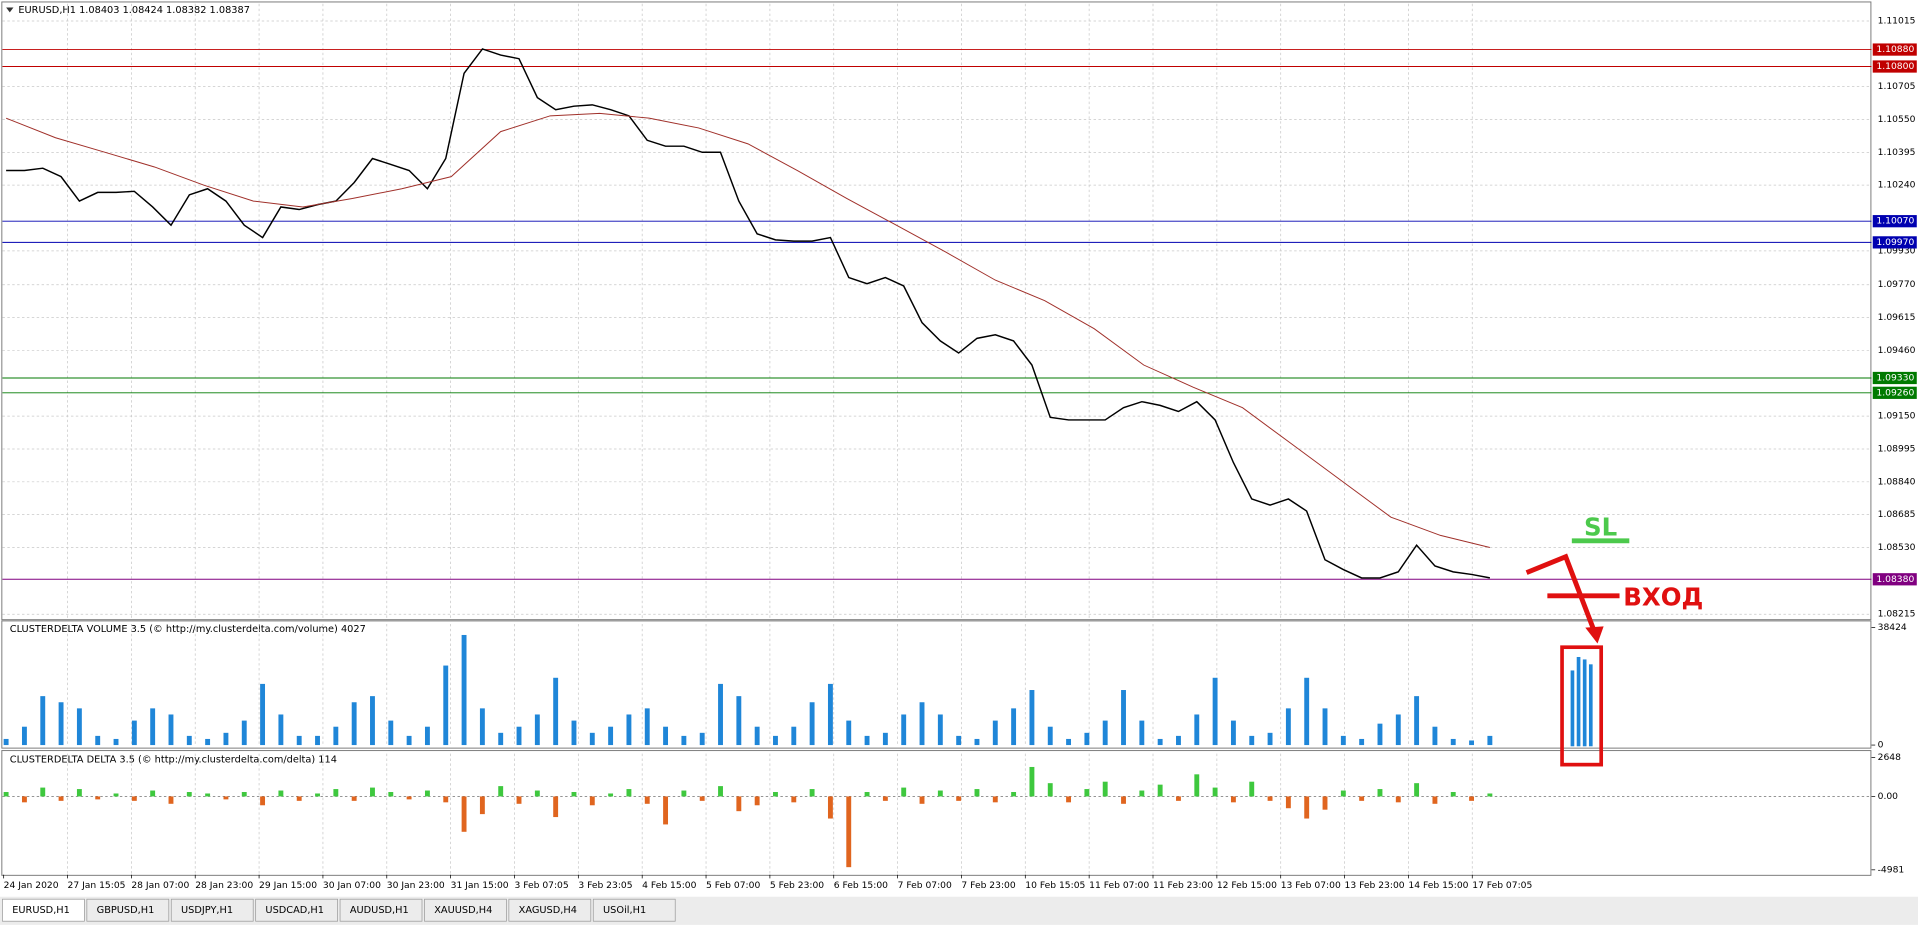 The width and height of the screenshot is (1918, 925). What do you see at coordinates (296, 910) in the screenshot?
I see `tab: USDCAD,H1` at bounding box center [296, 910].